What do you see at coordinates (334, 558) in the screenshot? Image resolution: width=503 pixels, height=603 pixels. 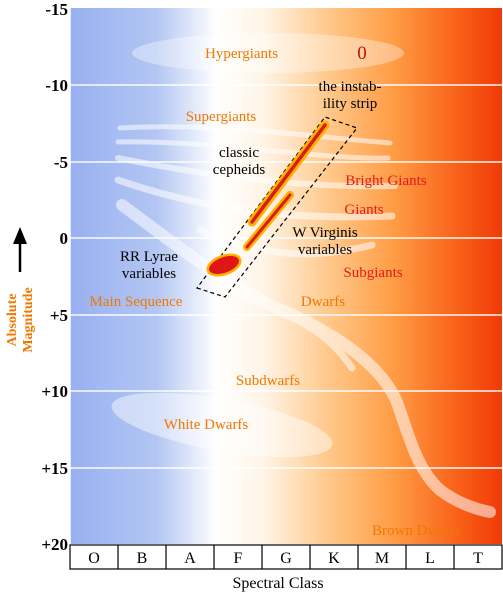 I see `spectral-class-label: K` at bounding box center [334, 558].